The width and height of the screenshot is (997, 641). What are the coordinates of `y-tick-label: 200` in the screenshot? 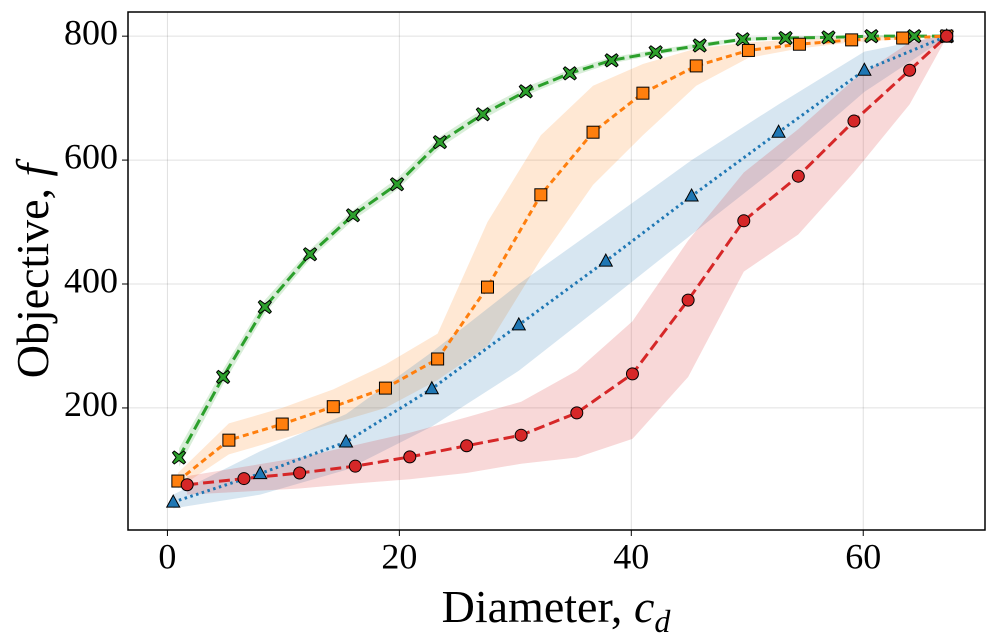 It's located at (91, 404).